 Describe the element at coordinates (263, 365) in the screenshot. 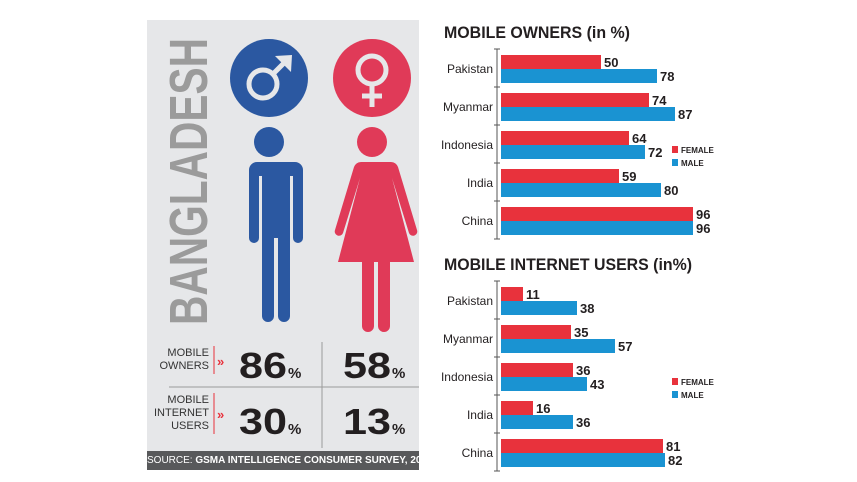

I see `stat-male-value: 86` at that location.